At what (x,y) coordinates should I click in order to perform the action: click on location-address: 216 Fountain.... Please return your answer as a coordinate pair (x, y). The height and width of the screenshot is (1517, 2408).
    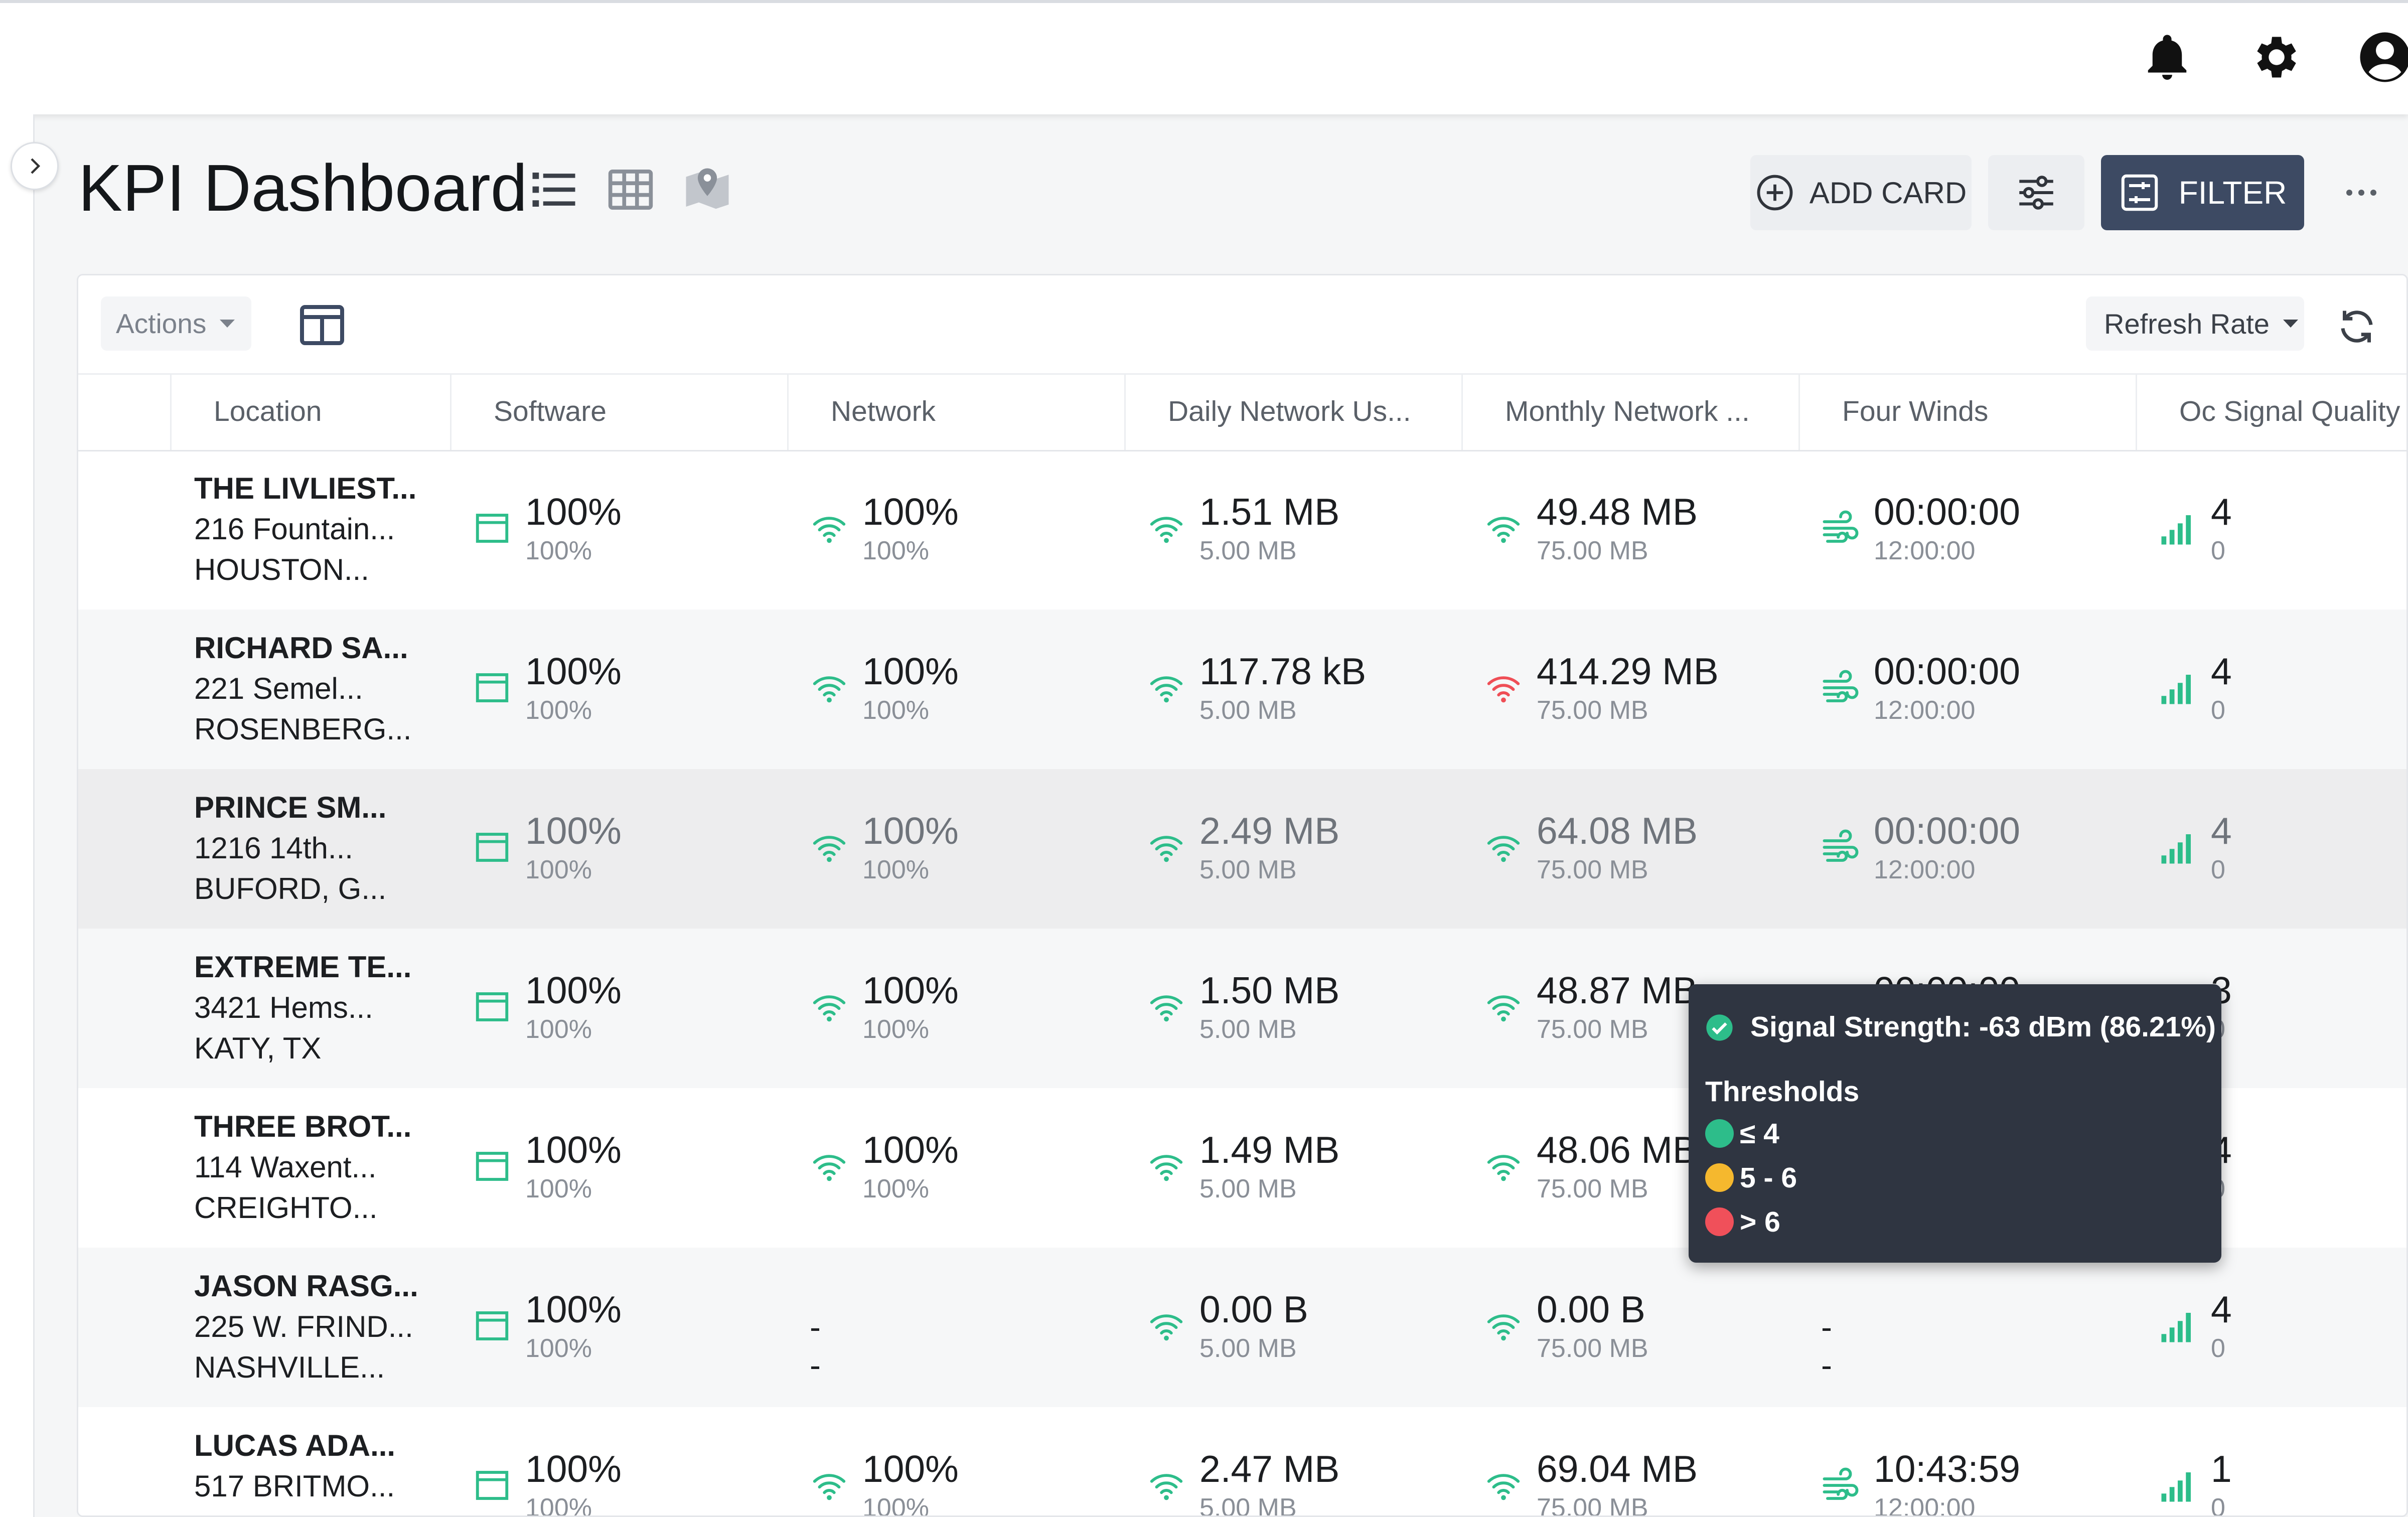
    Looking at the image, I should click on (294, 529).